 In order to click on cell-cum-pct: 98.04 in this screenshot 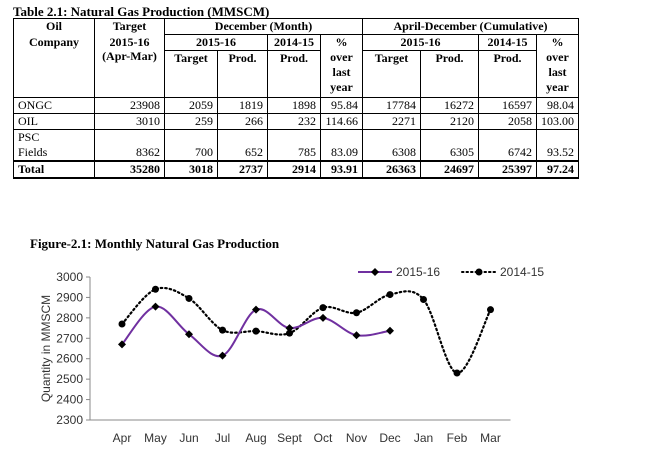, I will do `click(557, 105)`.